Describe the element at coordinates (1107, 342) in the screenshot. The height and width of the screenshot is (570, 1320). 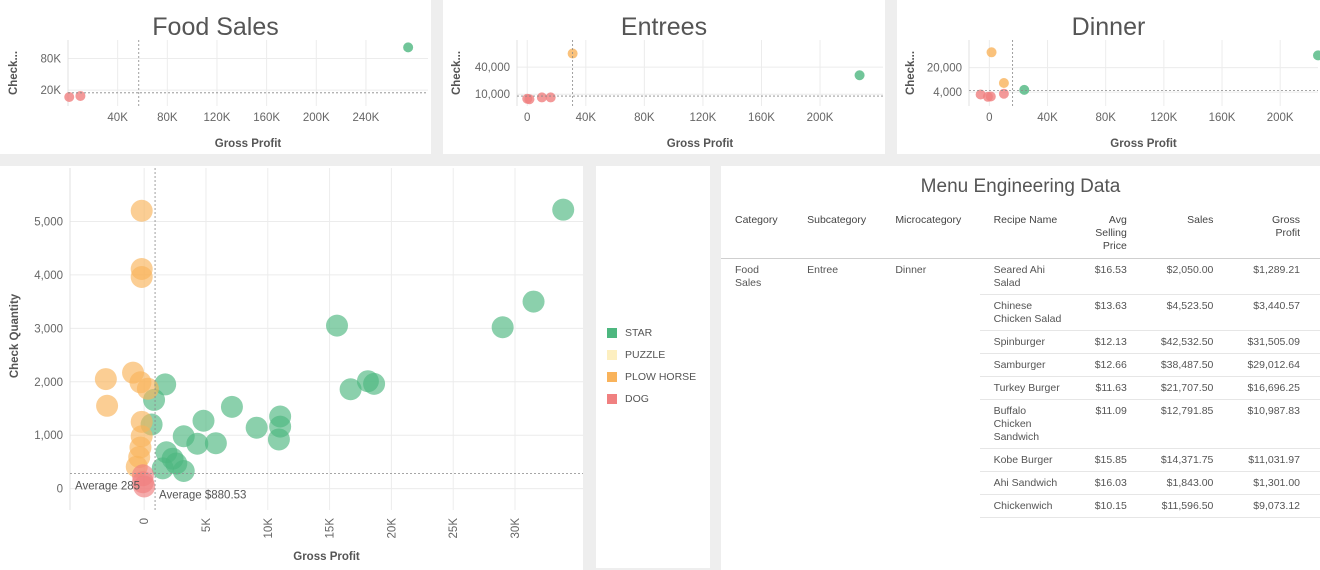
I see `avg-price-cell: $12.13` at that location.